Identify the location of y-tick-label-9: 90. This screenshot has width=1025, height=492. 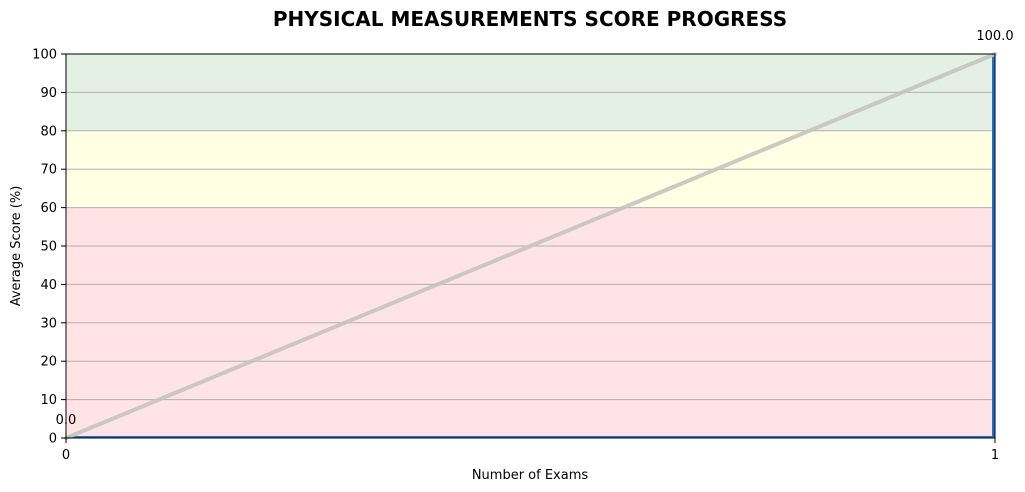
(48, 93).